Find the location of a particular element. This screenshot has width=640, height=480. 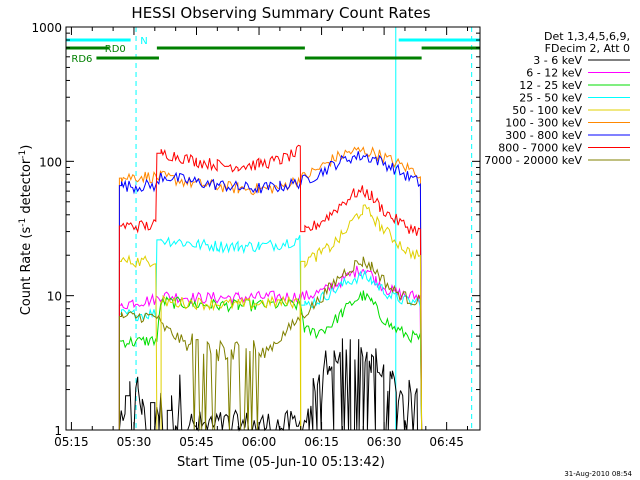

y-tick-label-1: 10 is located at coordinates (54, 297).